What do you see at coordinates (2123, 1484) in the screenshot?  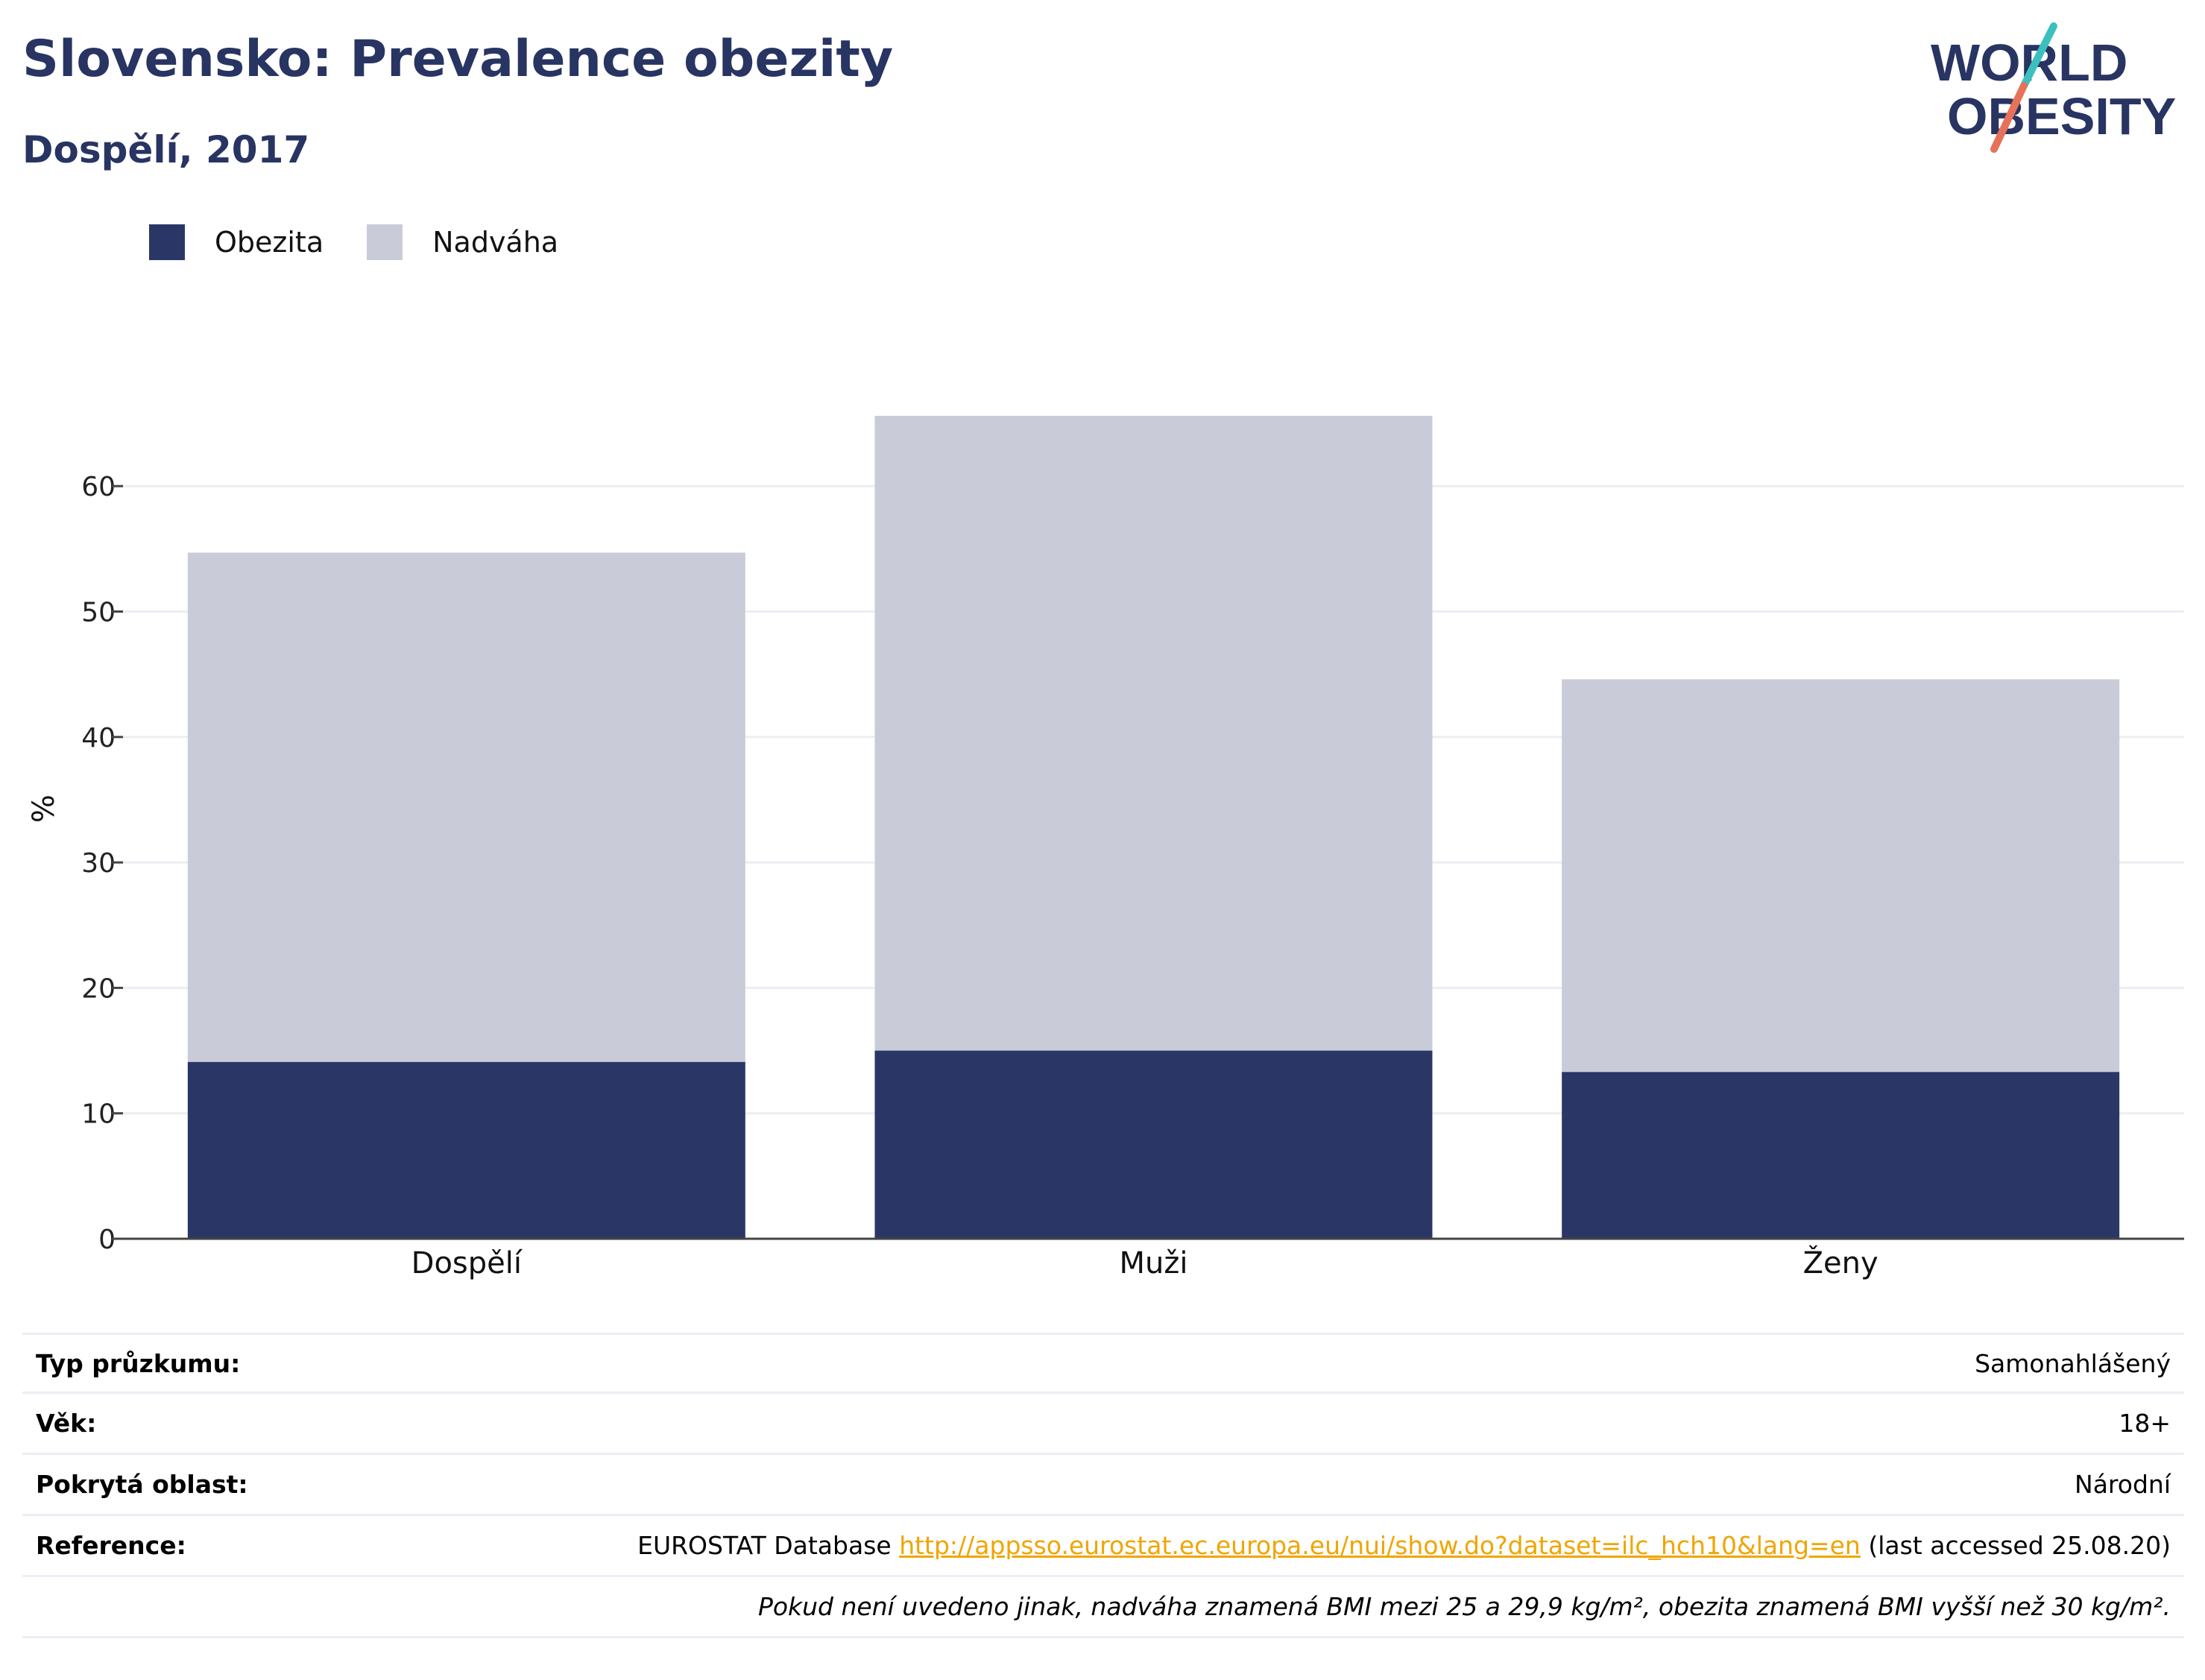 I see `info-value: Národní` at bounding box center [2123, 1484].